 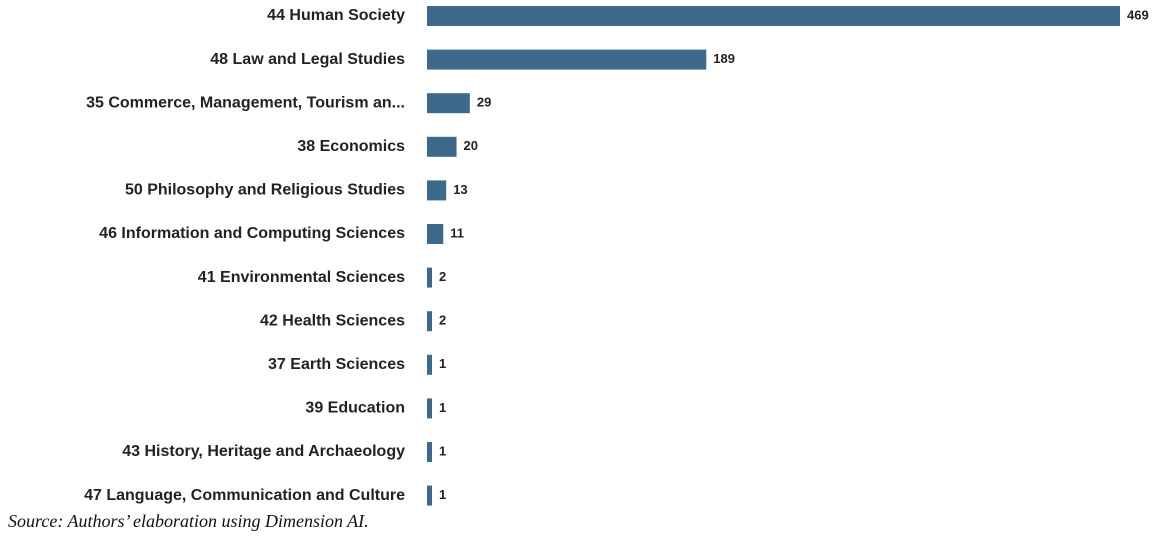 I want to click on value-label: 11, so click(x=457, y=232).